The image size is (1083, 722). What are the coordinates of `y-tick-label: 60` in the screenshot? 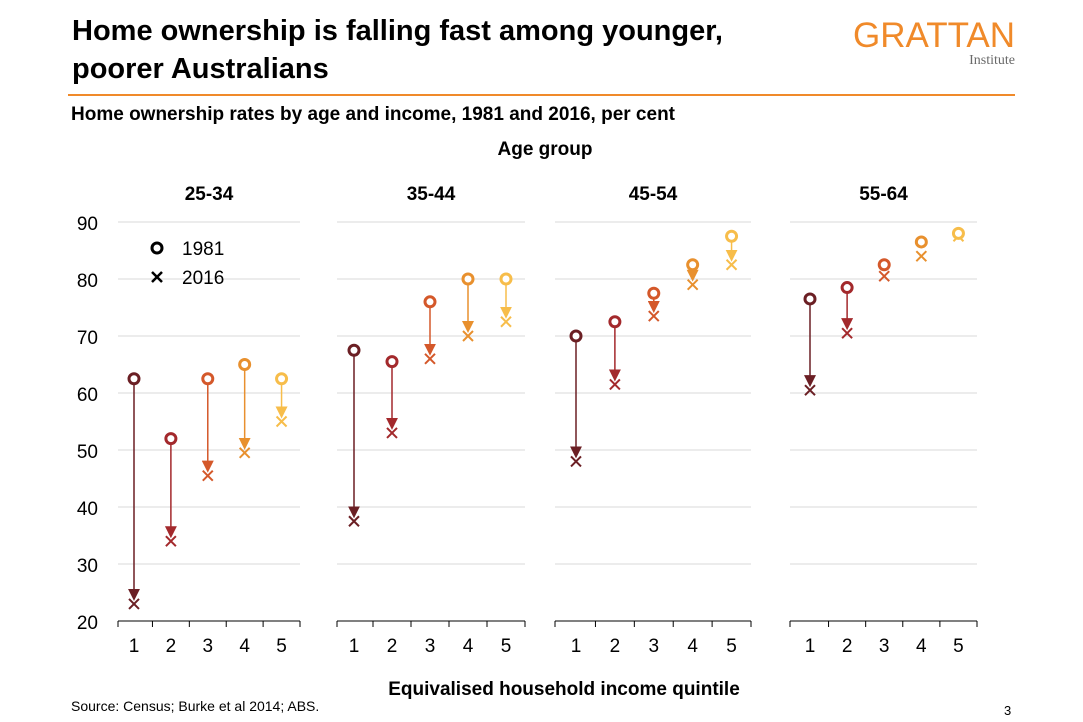 It's located at (87, 395).